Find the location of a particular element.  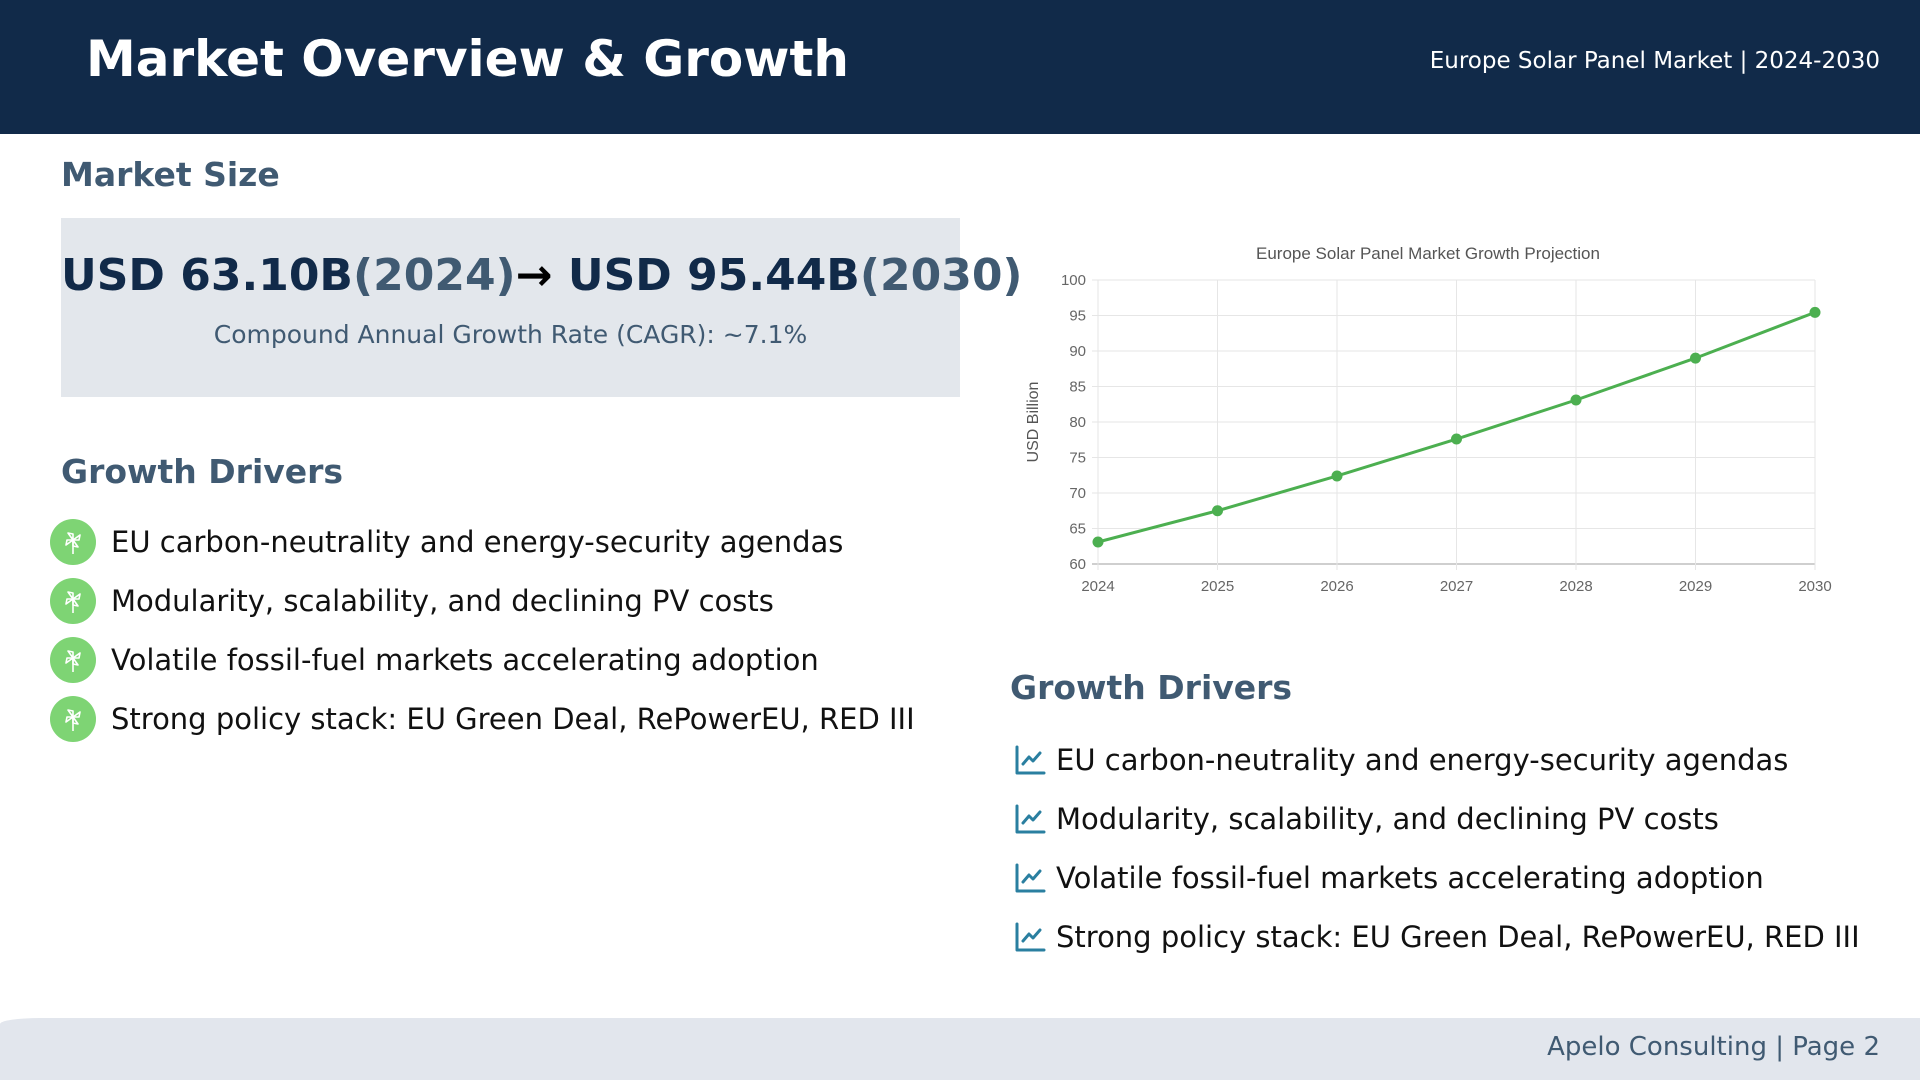

arrow-icon: → is located at coordinates (534, 275).